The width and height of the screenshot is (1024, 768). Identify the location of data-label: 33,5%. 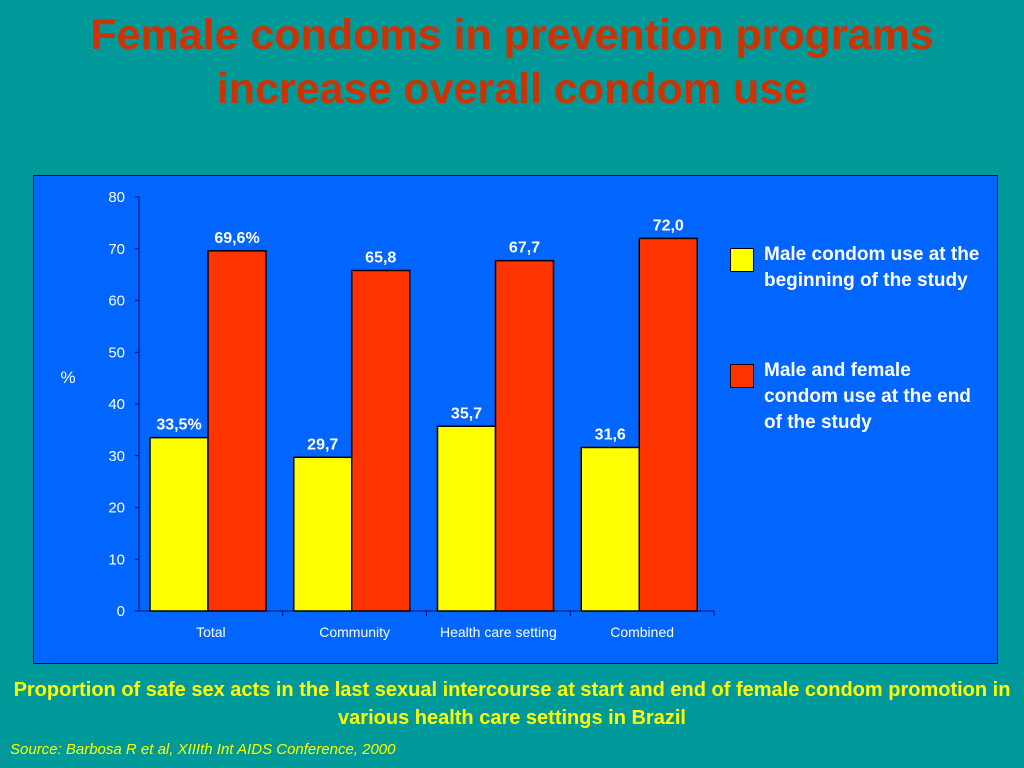
(178, 425).